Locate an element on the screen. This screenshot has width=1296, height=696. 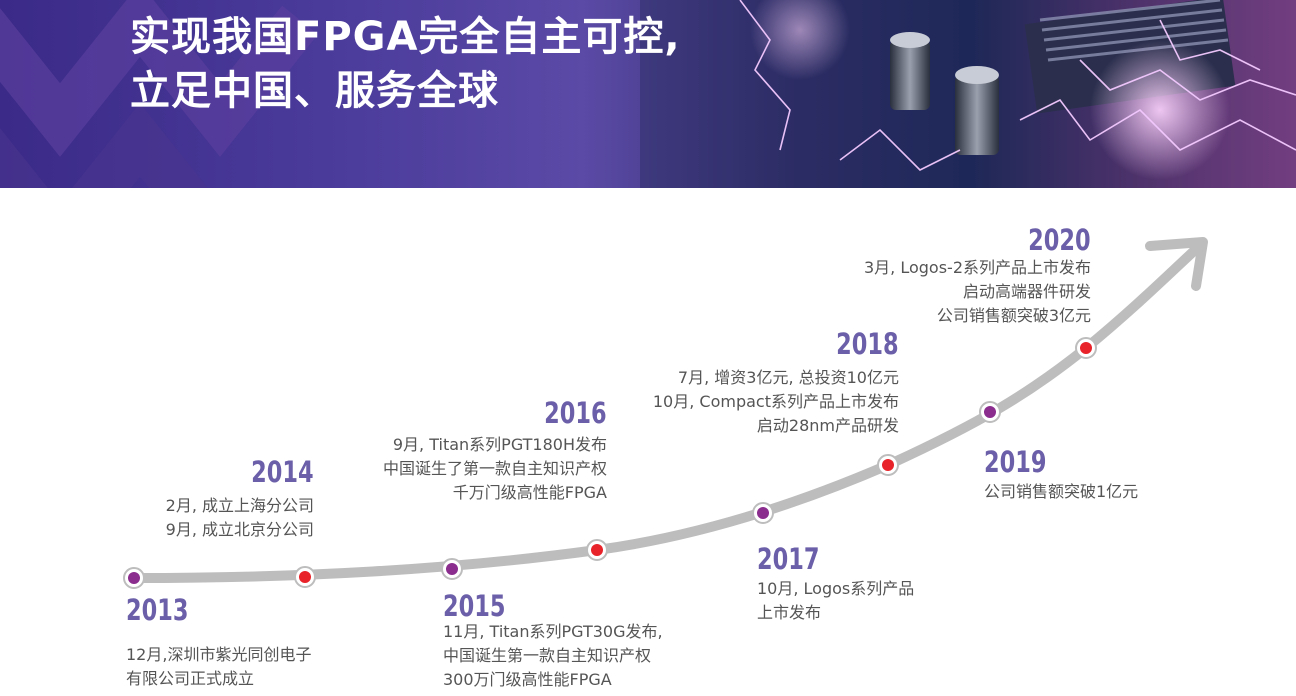
desc-line: 12月,深圳市紫光同创电子 is located at coordinates (219, 654).